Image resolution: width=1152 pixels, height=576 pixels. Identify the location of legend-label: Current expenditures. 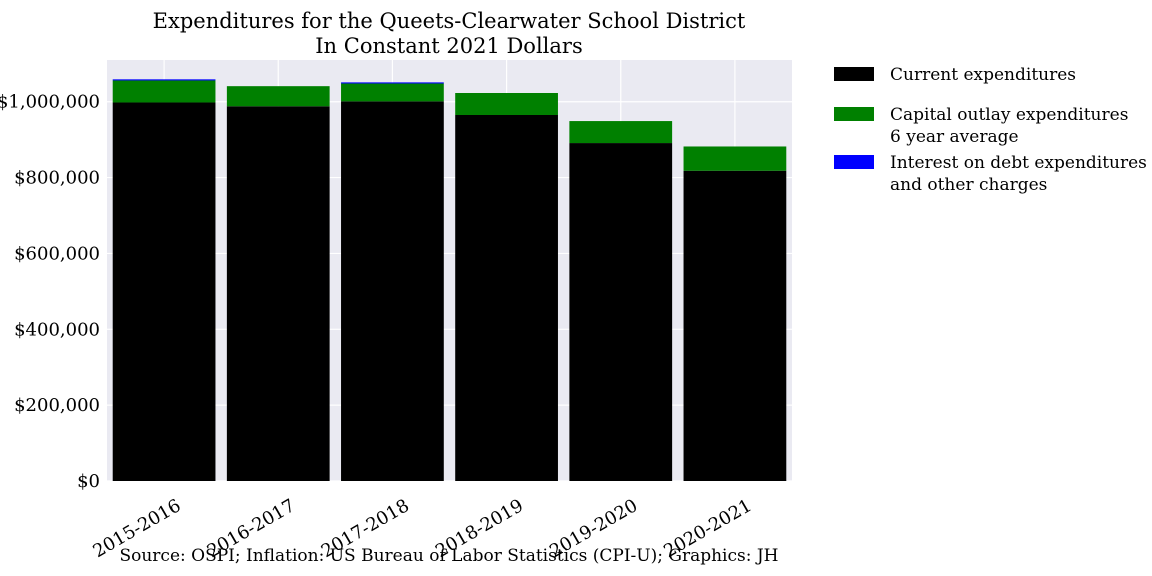
(983, 75).